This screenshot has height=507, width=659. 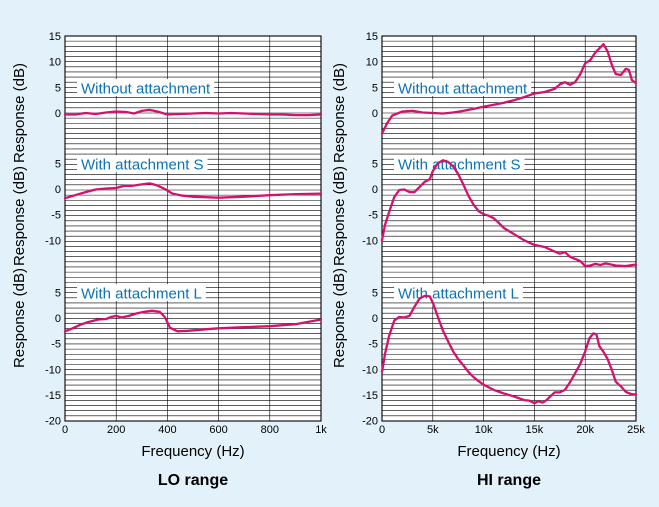 I want to click on x-tick-label: 25k, so click(x=636, y=430).